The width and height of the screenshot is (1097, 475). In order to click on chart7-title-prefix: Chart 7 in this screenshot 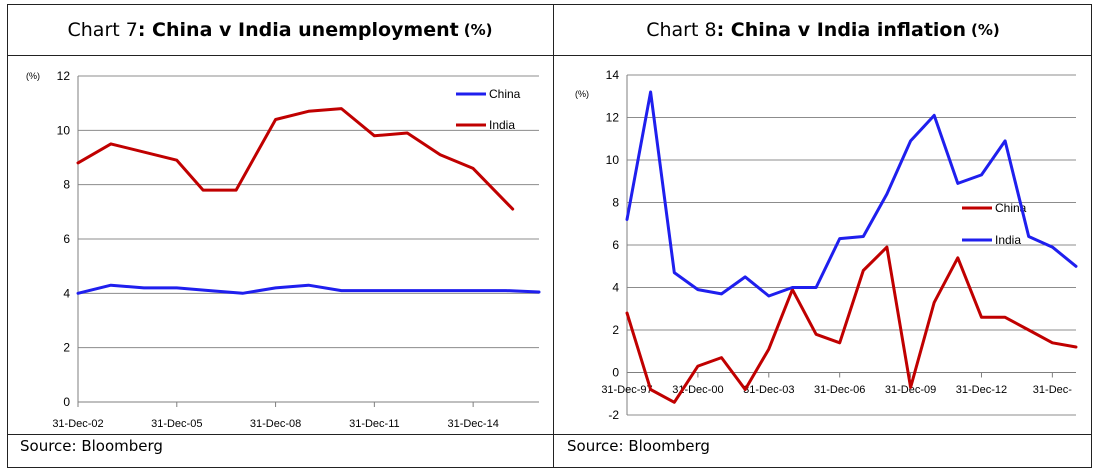, I will do `click(102, 29)`.